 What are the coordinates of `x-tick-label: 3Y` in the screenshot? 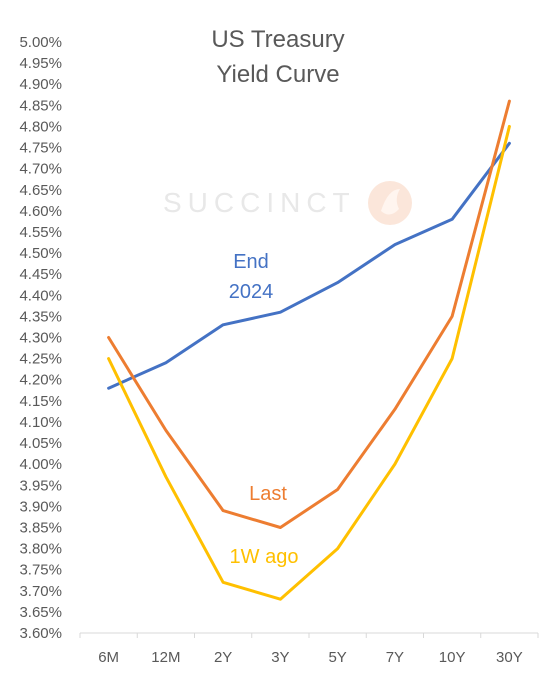 It's located at (280, 657).